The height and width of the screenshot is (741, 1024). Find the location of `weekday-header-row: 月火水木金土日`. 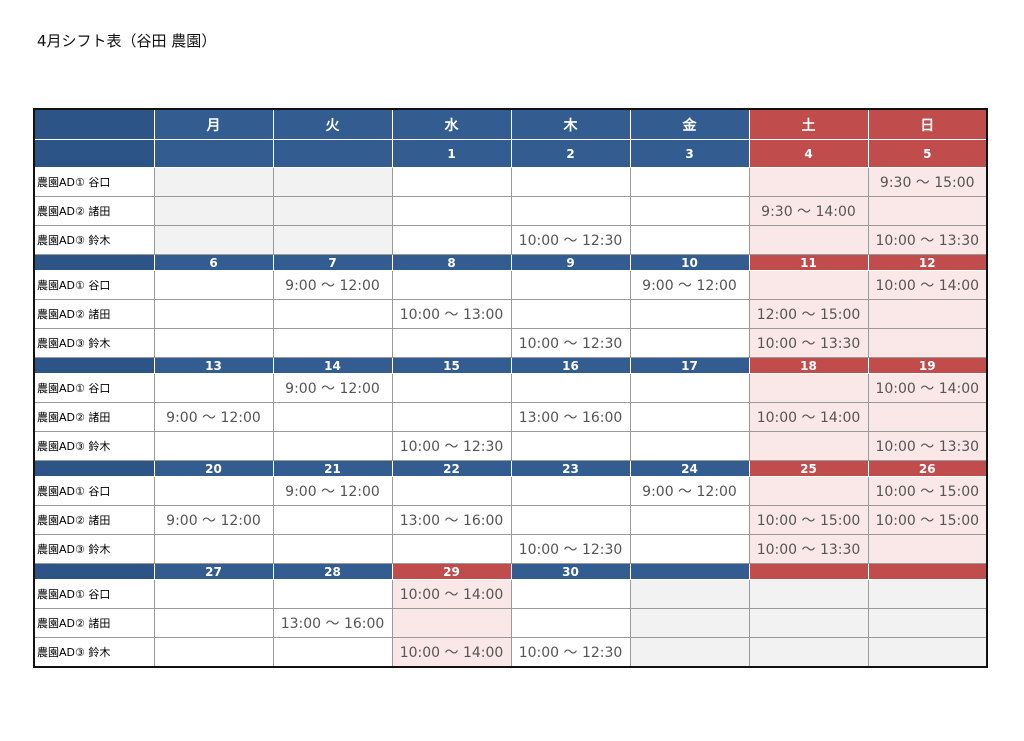

weekday-header-row: 月火水木金土日 is located at coordinates (510, 124).